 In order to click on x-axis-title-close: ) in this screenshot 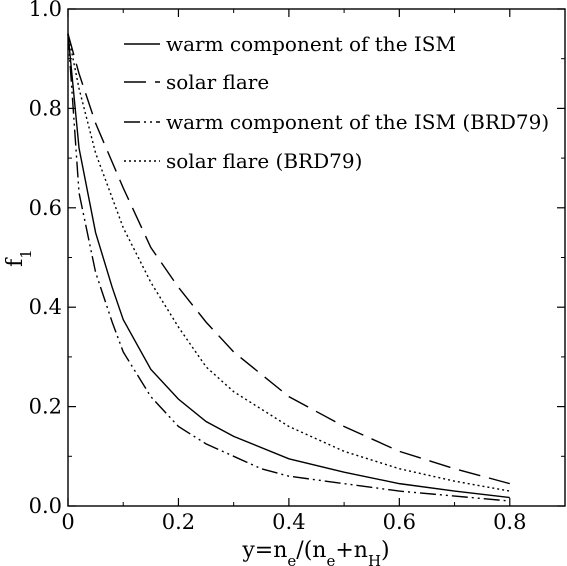, I will do `click(385, 550)`.